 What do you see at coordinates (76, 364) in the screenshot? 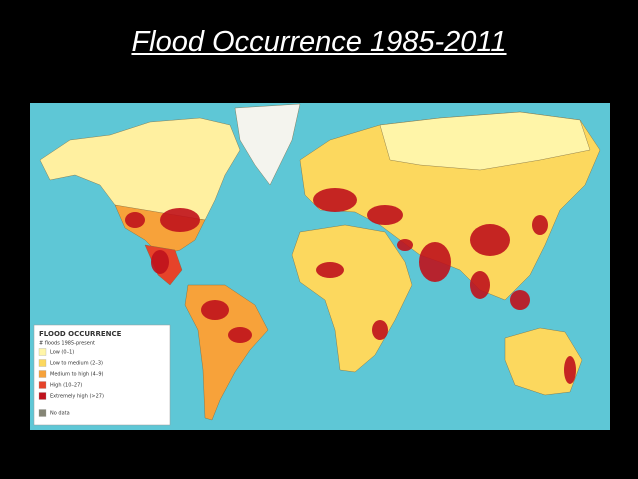
I see `legend-label: Low to medium (2–3)` at bounding box center [76, 364].